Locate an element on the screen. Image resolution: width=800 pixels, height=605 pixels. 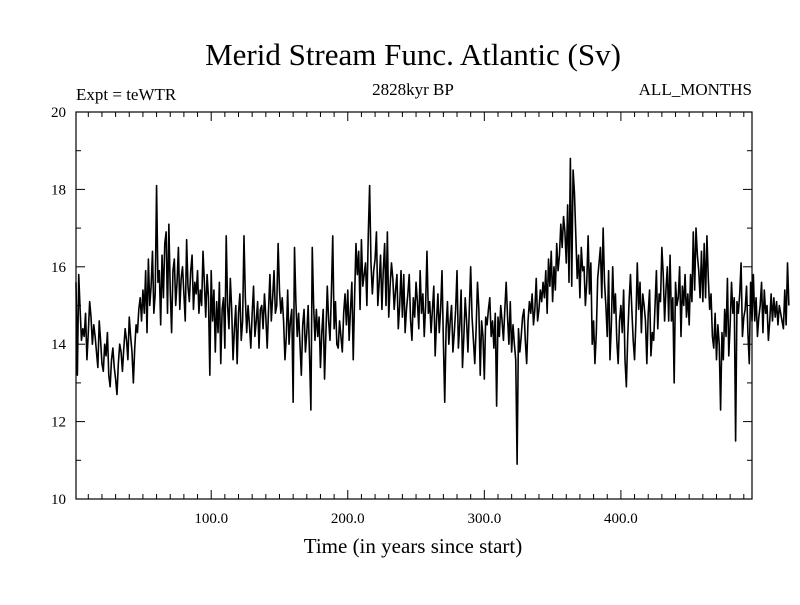
x-tick-label: 400.0 is located at coordinates (621, 519).